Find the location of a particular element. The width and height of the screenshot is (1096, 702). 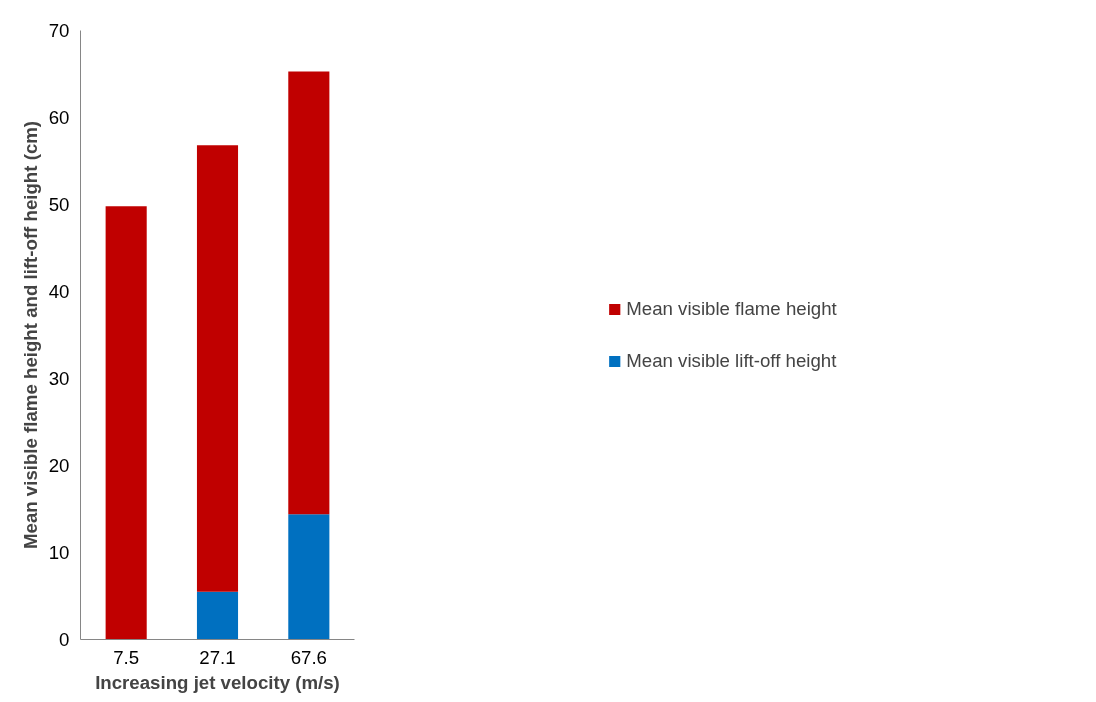

y-tick-label: 60 is located at coordinates (59, 117).